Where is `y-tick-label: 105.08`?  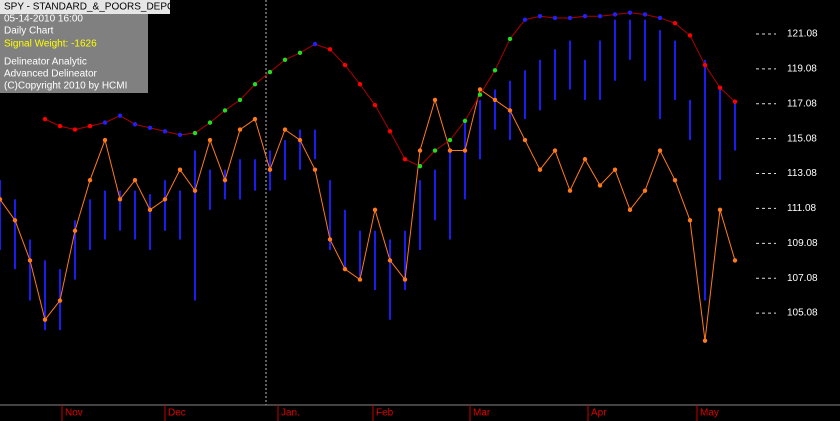 y-tick-label: 105.08 is located at coordinates (802, 313).